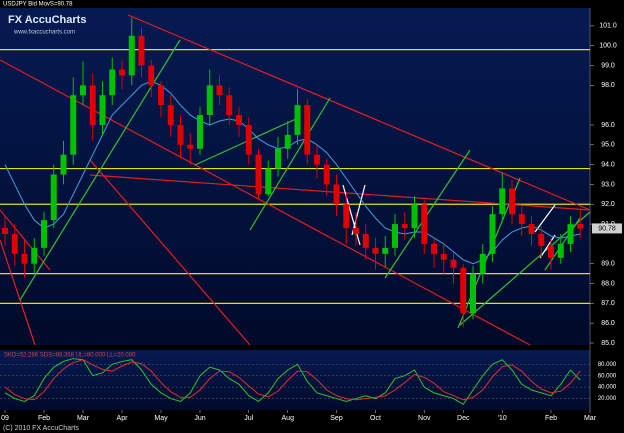  Describe the element at coordinates (123, 418) in the screenshot. I see `x-tick-label: Apr` at that location.